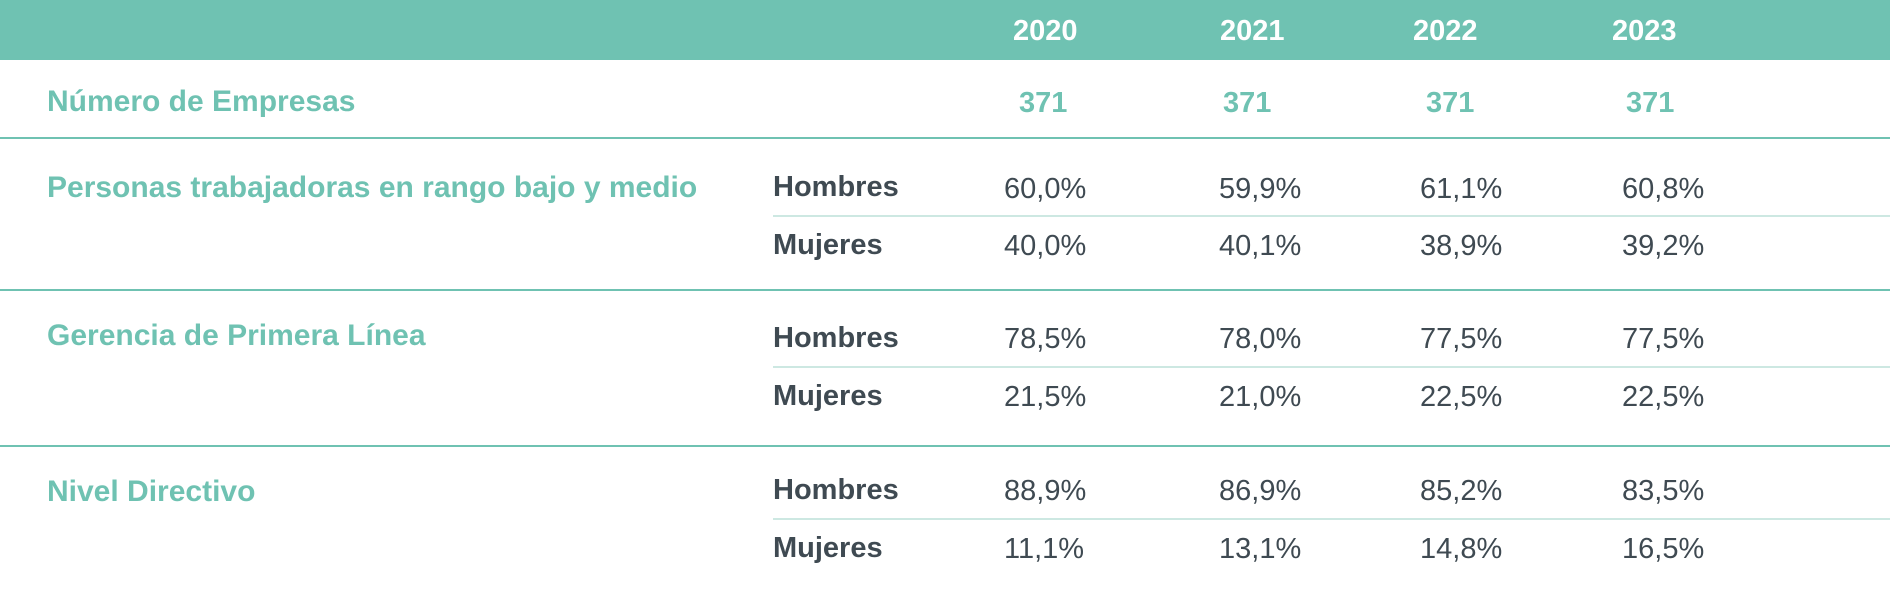  Describe the element at coordinates (1045, 397) in the screenshot. I see `percent-cell: 21,5%` at that location.